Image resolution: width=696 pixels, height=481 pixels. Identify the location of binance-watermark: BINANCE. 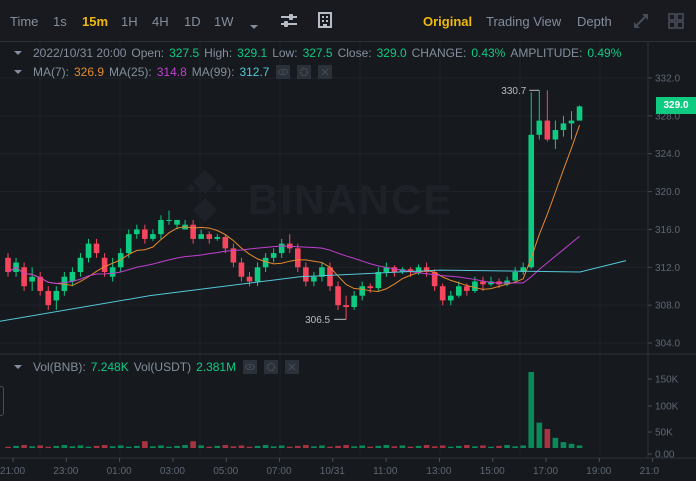
(320, 196).